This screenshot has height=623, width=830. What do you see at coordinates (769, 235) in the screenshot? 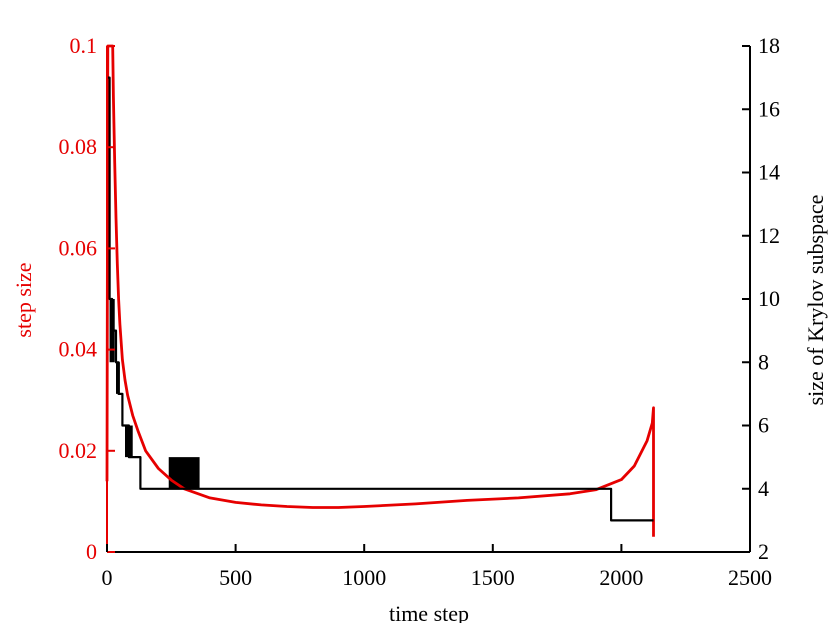
I see `y2-tick-label: 12` at bounding box center [769, 235].